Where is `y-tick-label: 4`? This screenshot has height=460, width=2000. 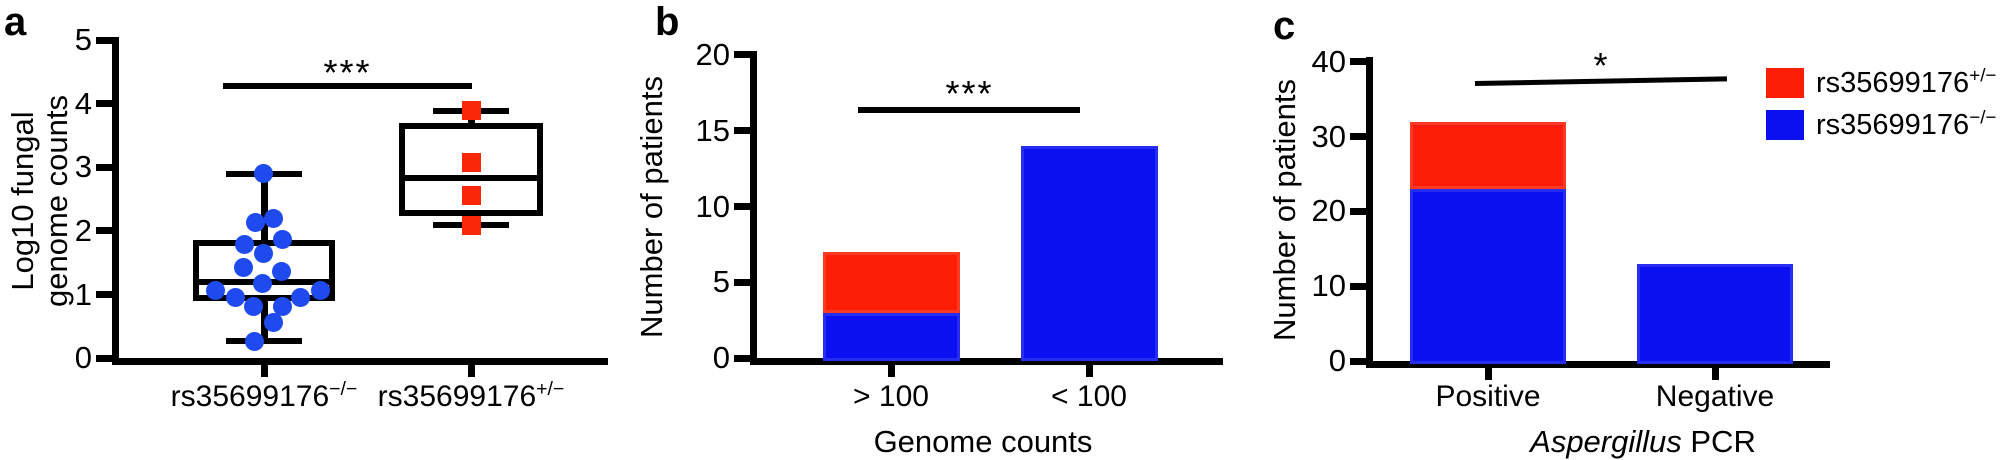 y-tick-label: 4 is located at coordinates (83, 103).